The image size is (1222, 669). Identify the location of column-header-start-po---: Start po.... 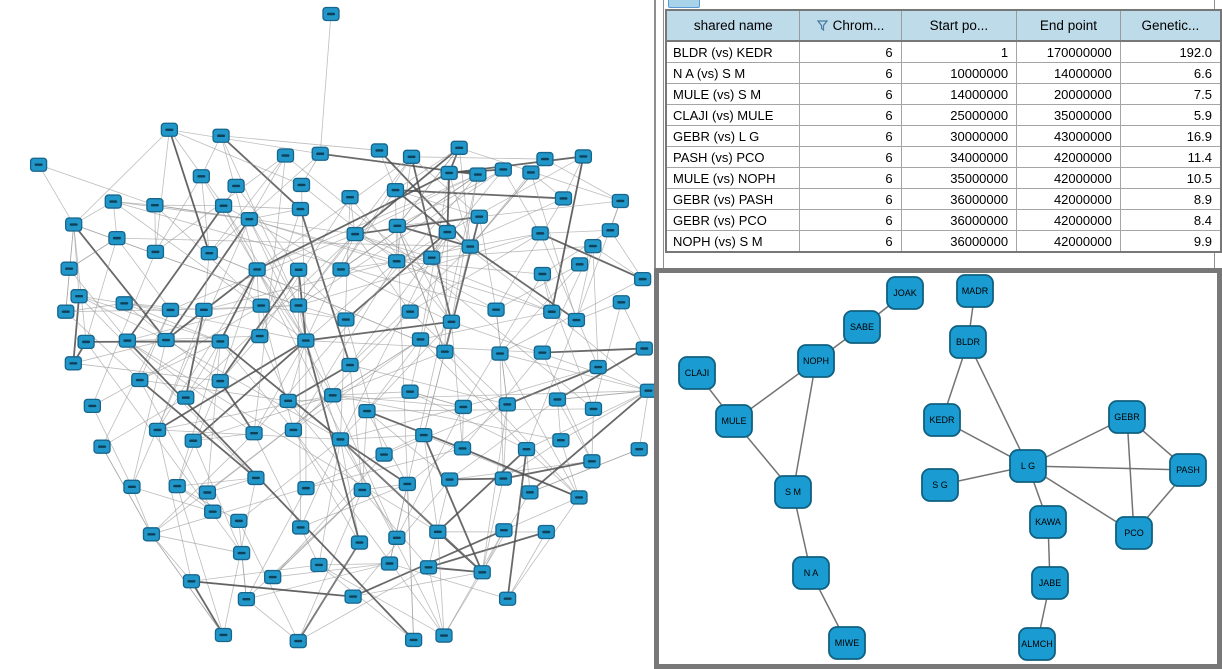
(959, 25).